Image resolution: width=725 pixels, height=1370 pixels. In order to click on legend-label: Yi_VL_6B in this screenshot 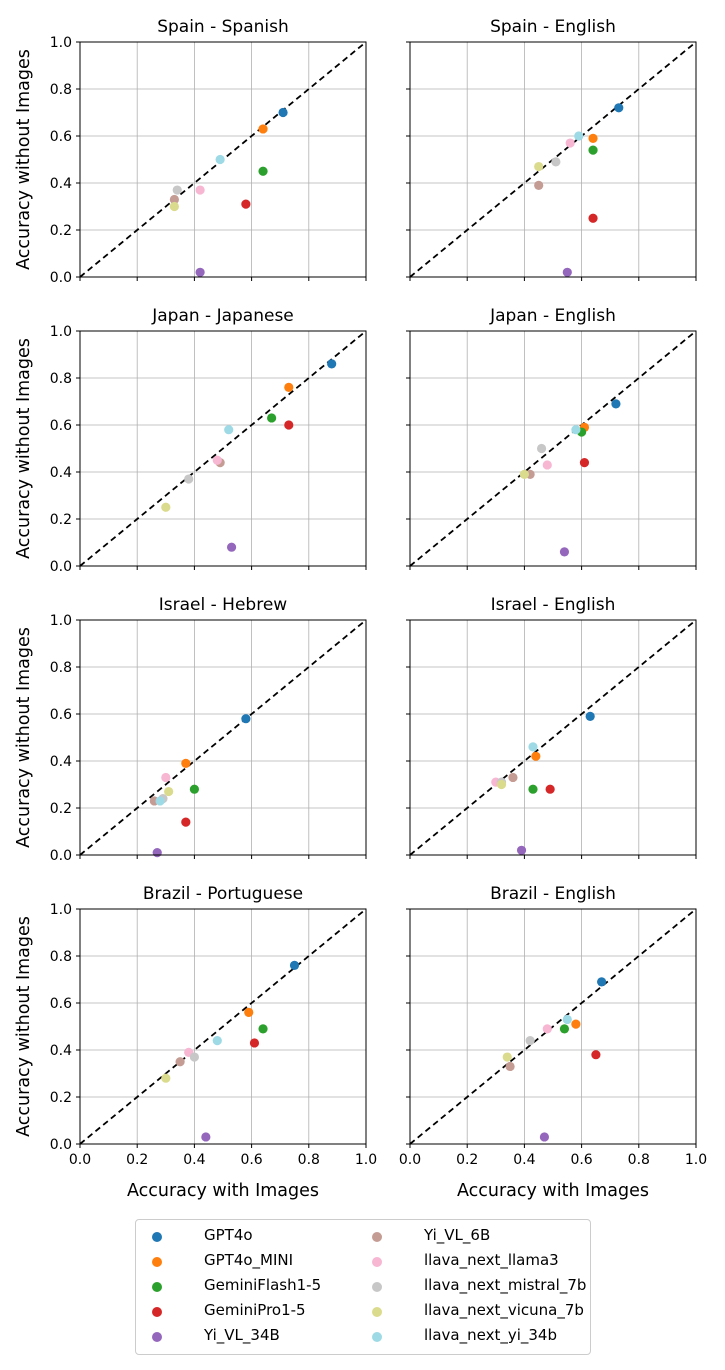, I will do `click(457, 1235)`.